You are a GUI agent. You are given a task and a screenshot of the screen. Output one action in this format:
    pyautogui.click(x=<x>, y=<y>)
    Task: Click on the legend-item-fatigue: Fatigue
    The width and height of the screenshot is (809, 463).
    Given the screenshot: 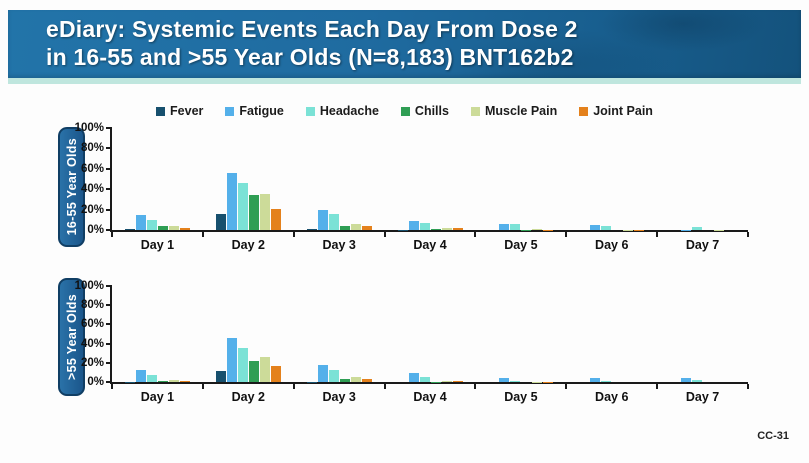 What is the action you would take?
    pyautogui.click(x=254, y=111)
    